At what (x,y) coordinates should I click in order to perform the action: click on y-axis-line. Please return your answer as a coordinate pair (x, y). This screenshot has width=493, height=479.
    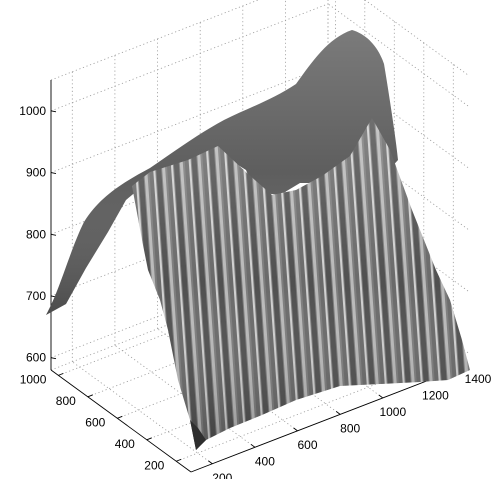
    Looking at the image, I should click on (121, 421).